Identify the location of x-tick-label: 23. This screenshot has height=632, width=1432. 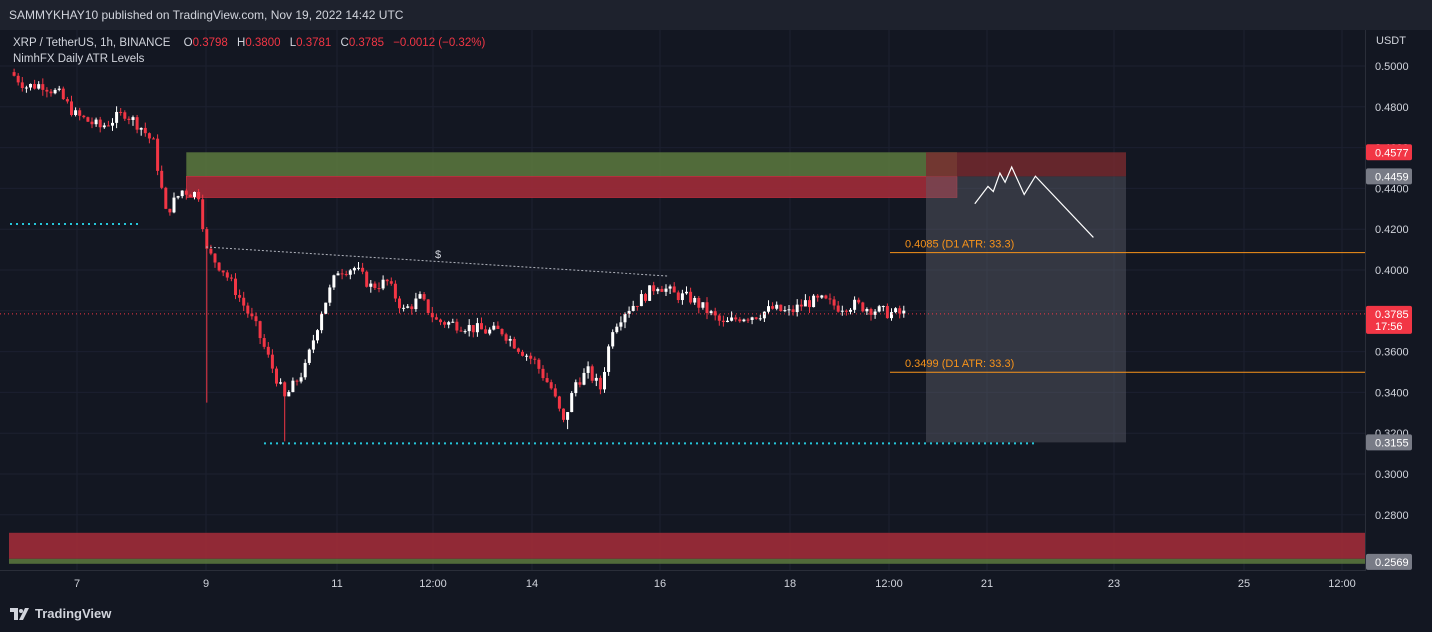
(1114, 584).